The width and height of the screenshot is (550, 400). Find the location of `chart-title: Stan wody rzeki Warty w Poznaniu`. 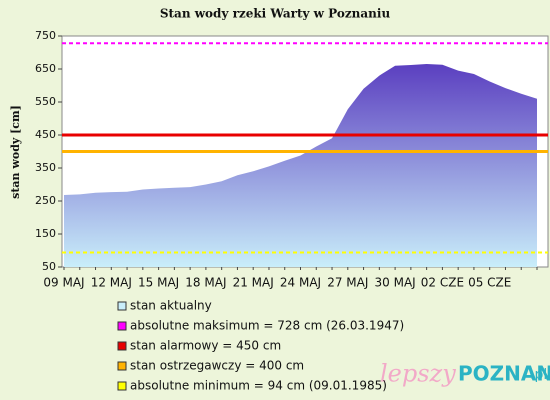

chart-title: Stan wody rzeki Warty w Poznaniu is located at coordinates (275, 14).